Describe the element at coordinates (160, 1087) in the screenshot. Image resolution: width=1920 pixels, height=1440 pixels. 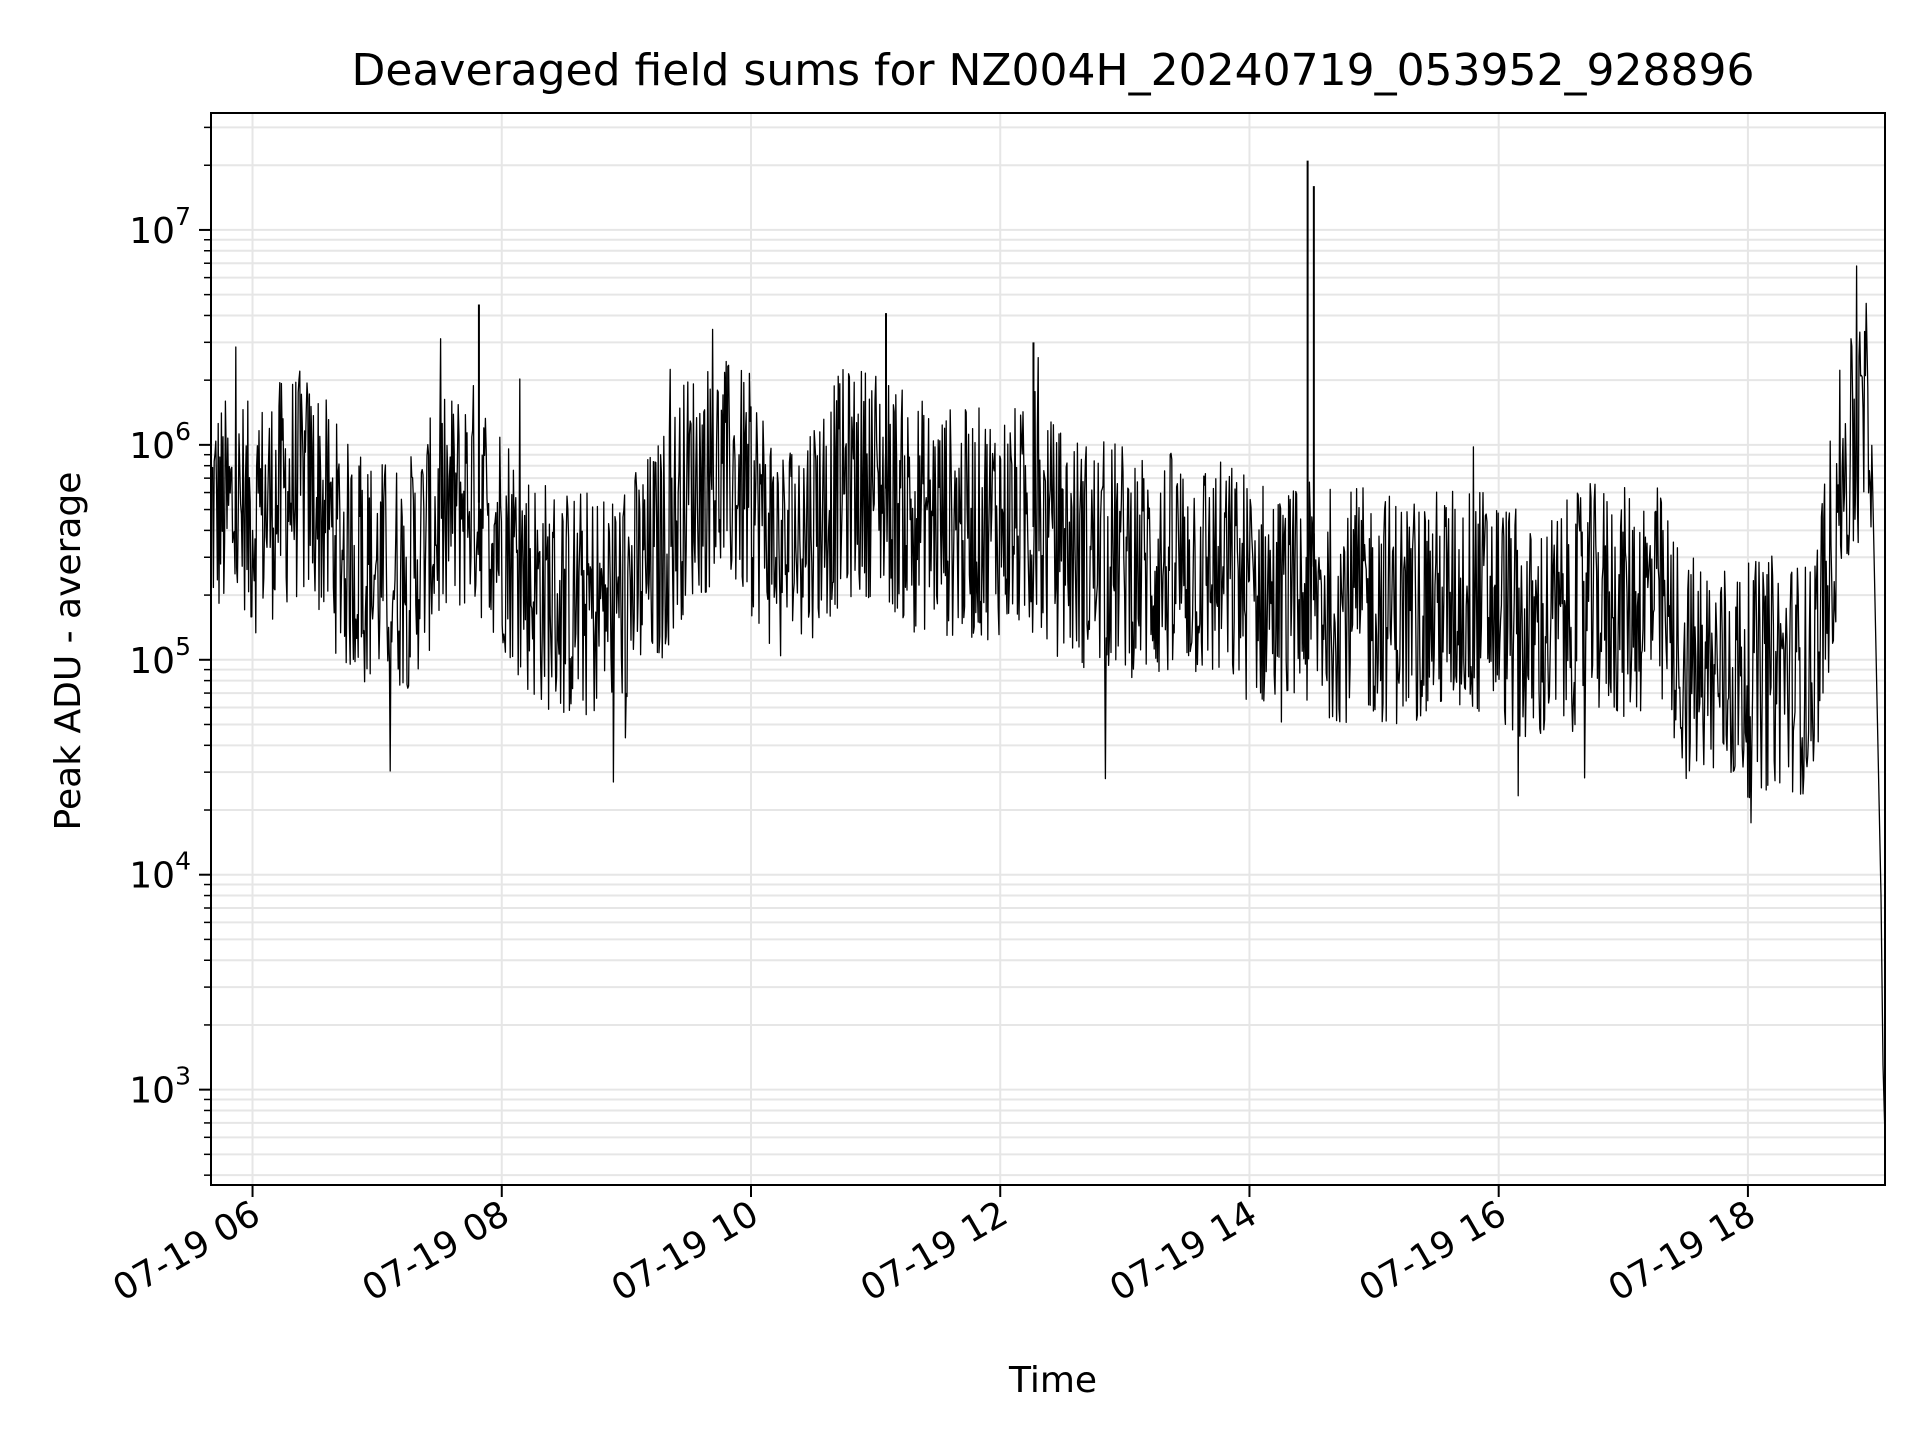
I see `y-tick-label: 10³` at that location.